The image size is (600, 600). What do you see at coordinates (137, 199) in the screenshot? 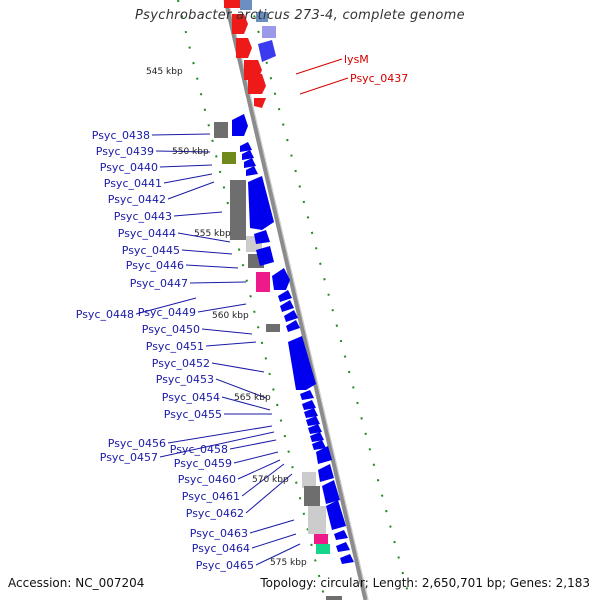
I see `gene-label: Psyc_0442` at bounding box center [137, 199].